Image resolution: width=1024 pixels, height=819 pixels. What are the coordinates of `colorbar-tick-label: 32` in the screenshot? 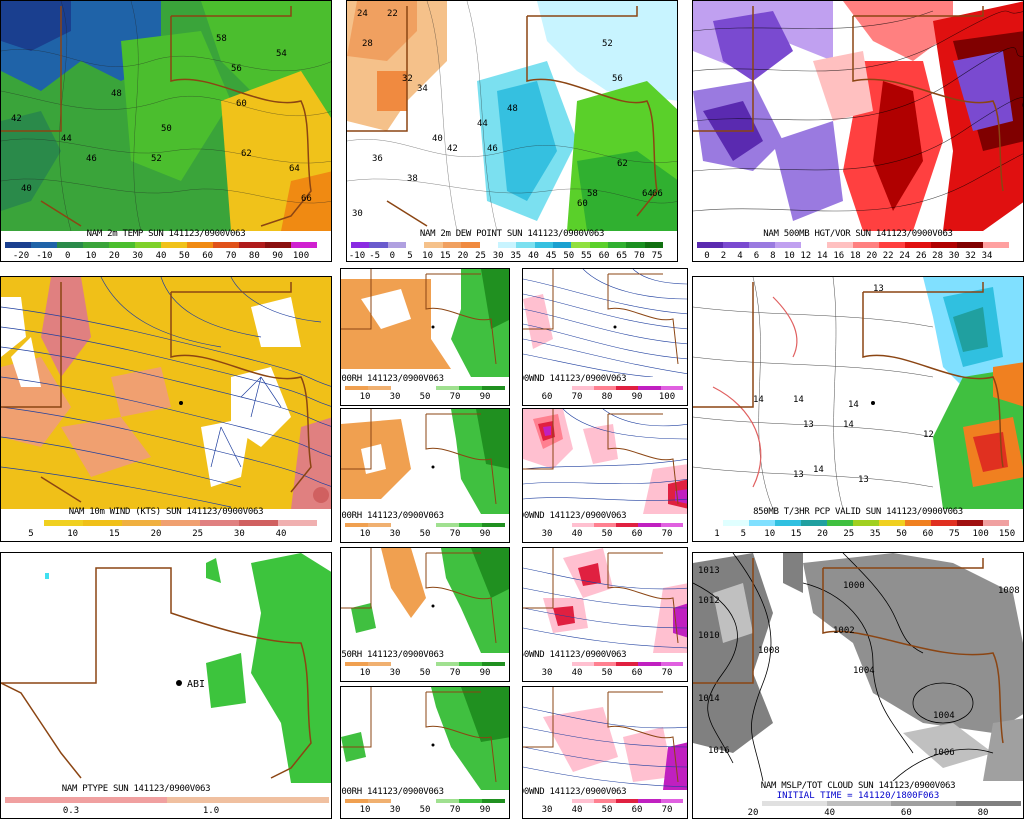 It's located at (970, 256).